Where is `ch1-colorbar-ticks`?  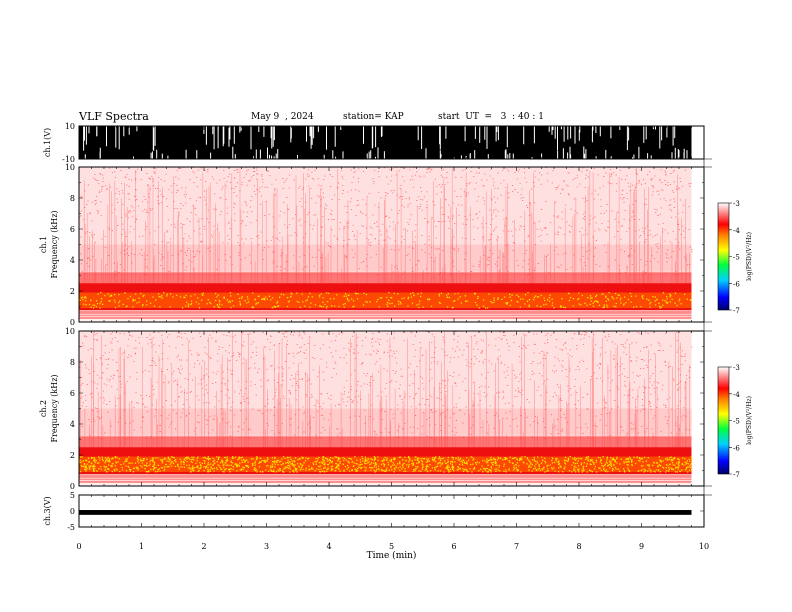
ch1-colorbar-ticks is located at coordinates (730, 256).